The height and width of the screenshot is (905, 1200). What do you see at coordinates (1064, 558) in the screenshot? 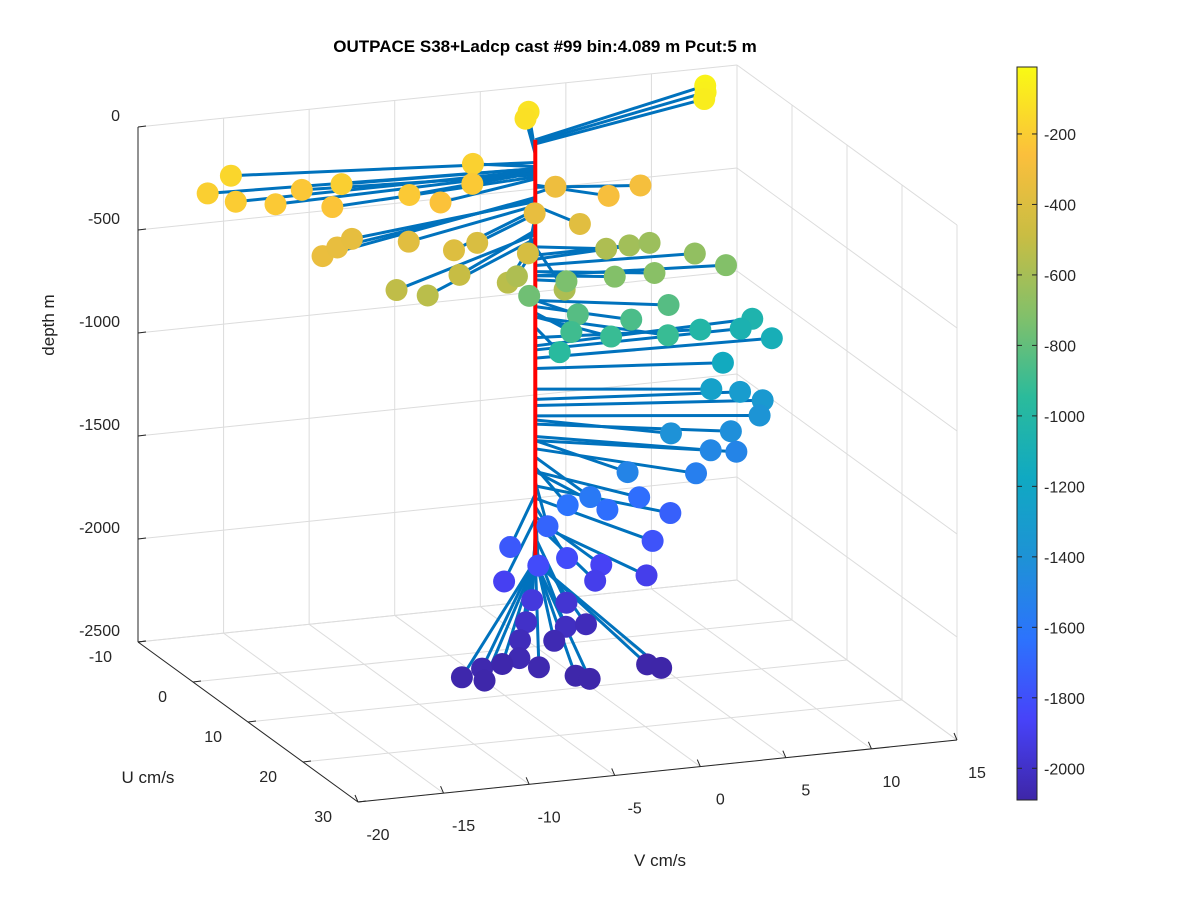
I see `colorbar-tick-label: -1400` at bounding box center [1064, 558].